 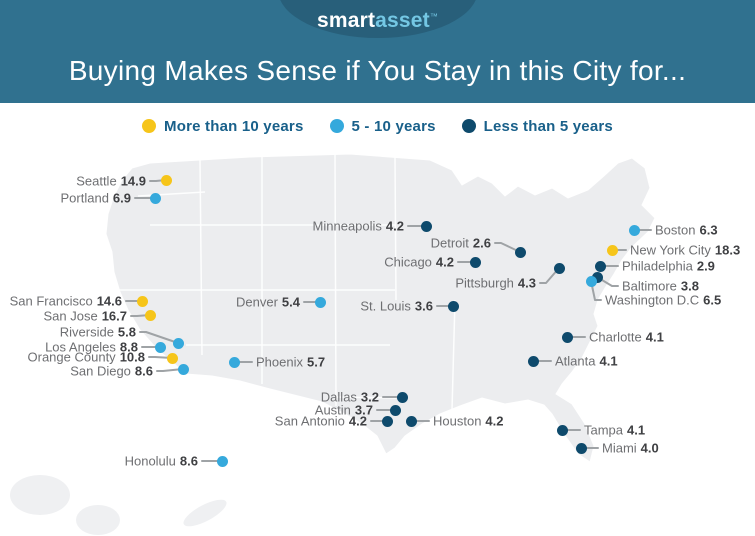 I want to click on legend-item-less-than-5-years: Less than 5 years, so click(x=537, y=126).